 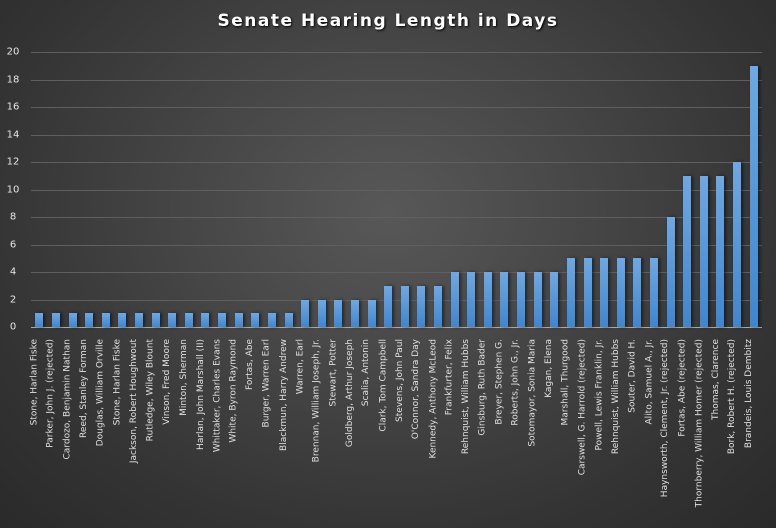 What do you see at coordinates (13, 272) in the screenshot?
I see `y-tick-label: 4` at bounding box center [13, 272].